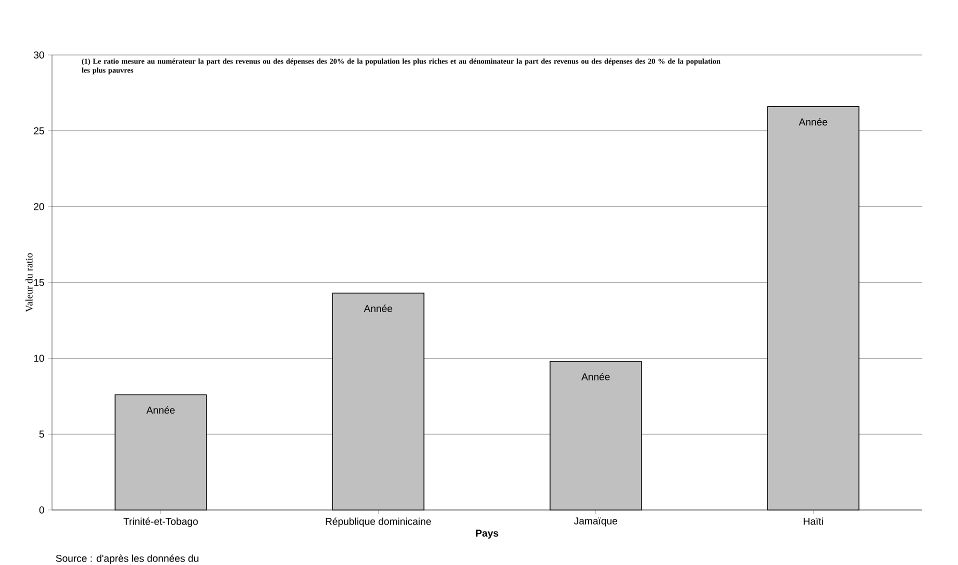 The image size is (958, 565). What do you see at coordinates (41, 510) in the screenshot?
I see `y-tick-label: 0` at bounding box center [41, 510].